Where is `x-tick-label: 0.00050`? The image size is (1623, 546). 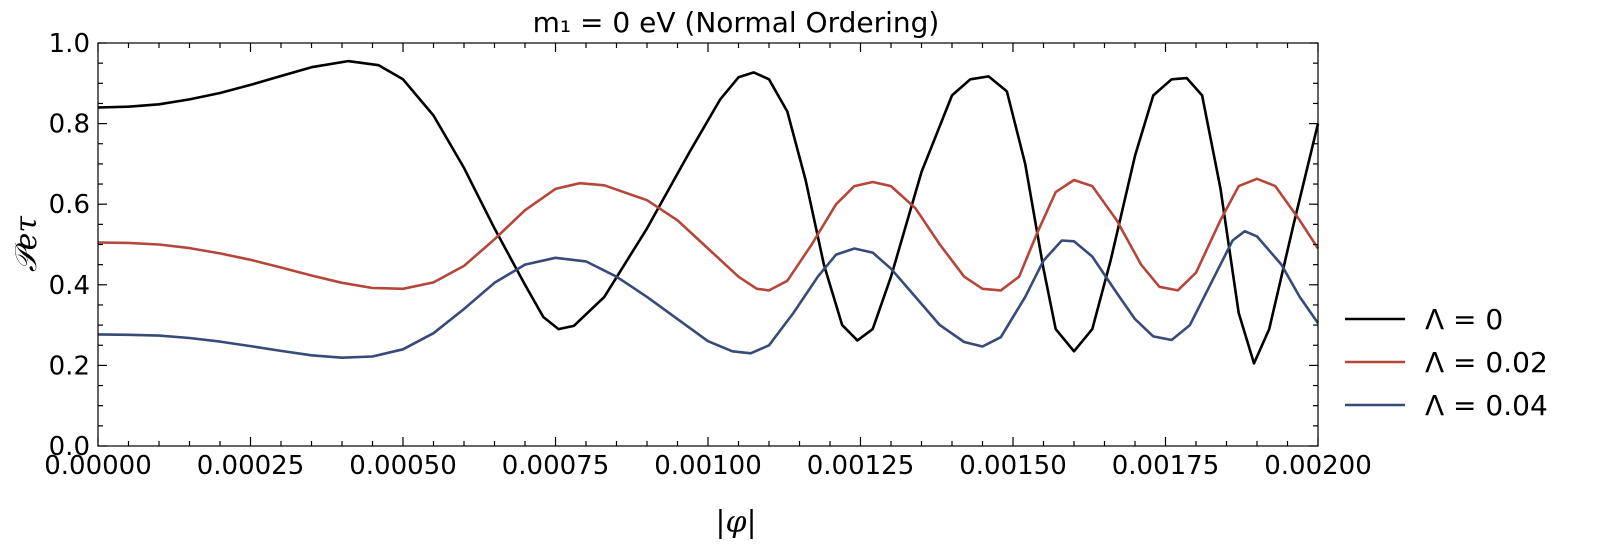 x-tick-label: 0.00050 is located at coordinates (403, 466).